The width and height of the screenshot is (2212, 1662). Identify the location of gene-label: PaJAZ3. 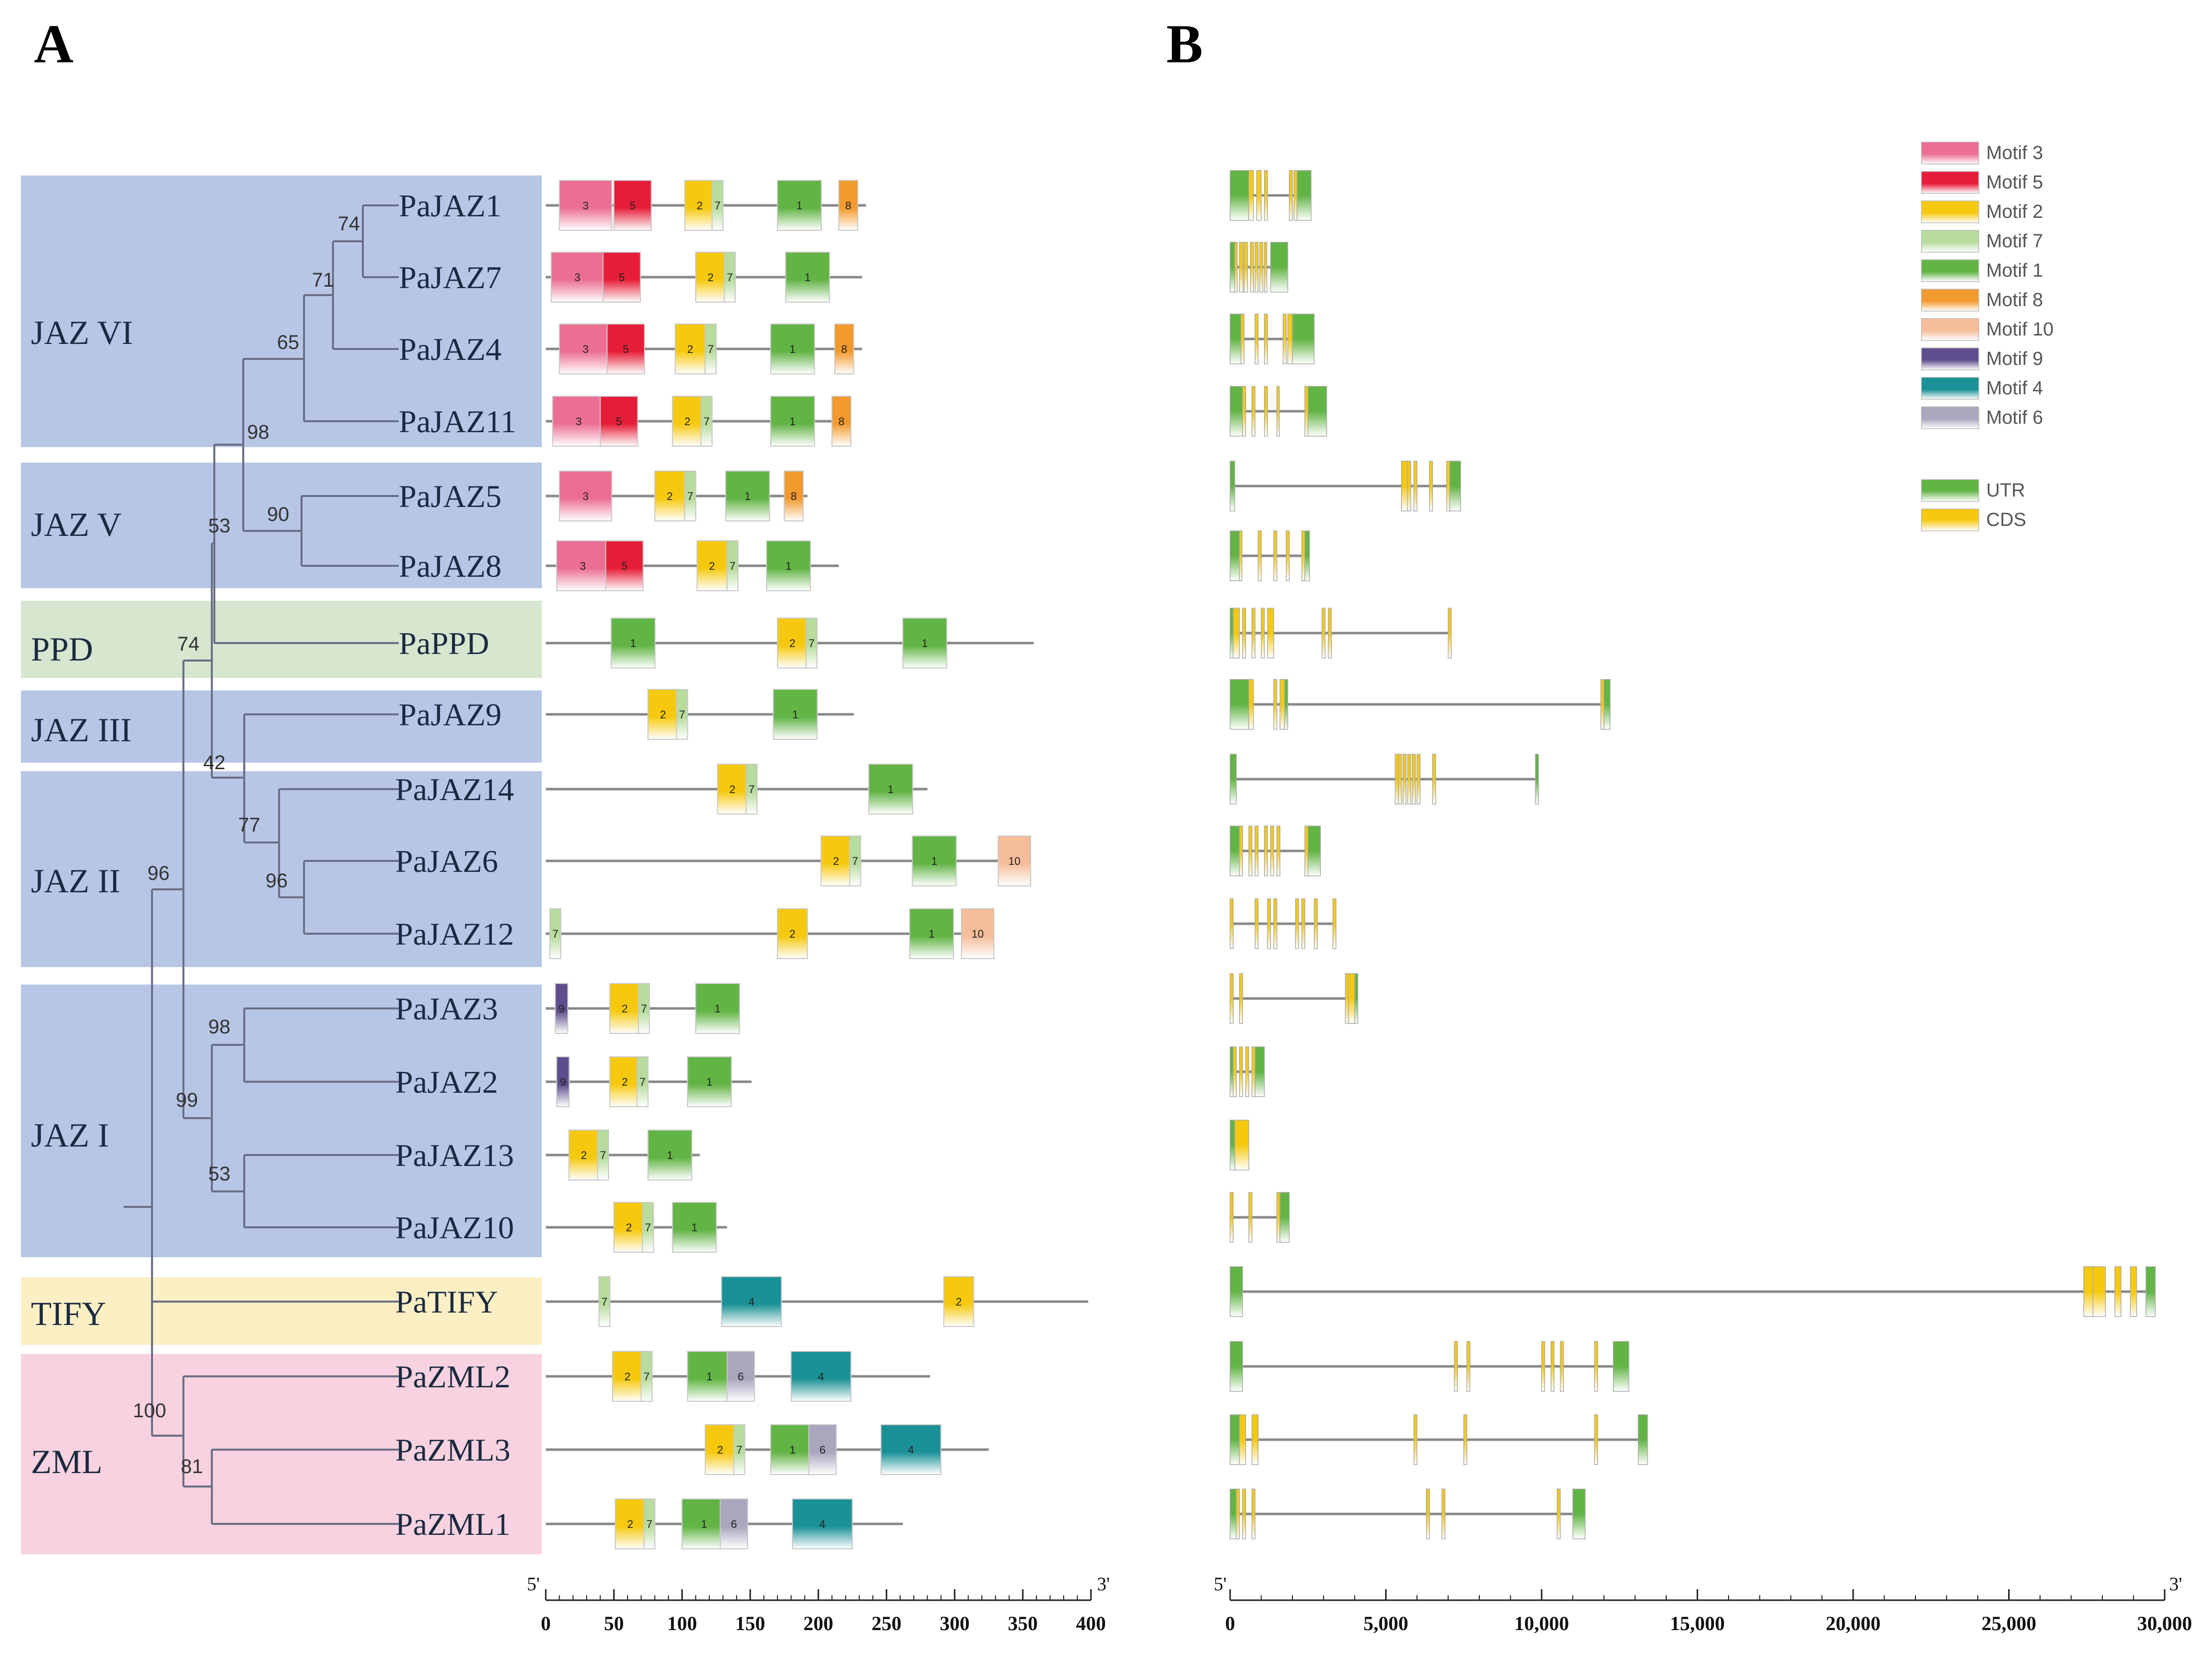
(446, 1008).